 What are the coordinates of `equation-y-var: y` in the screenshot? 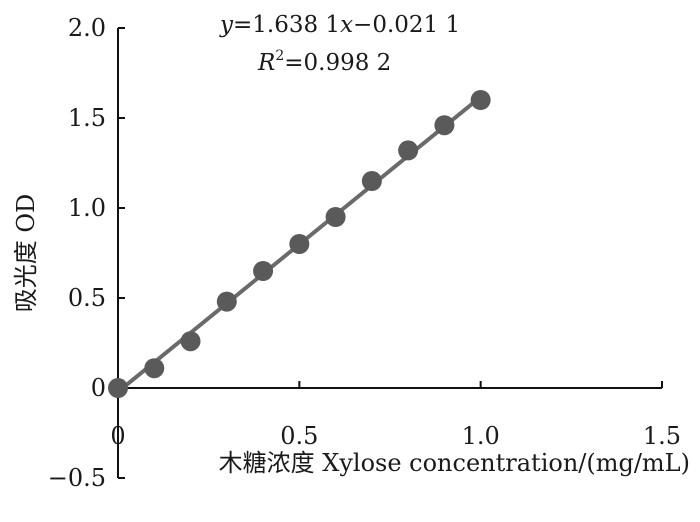 It's located at (226, 25).